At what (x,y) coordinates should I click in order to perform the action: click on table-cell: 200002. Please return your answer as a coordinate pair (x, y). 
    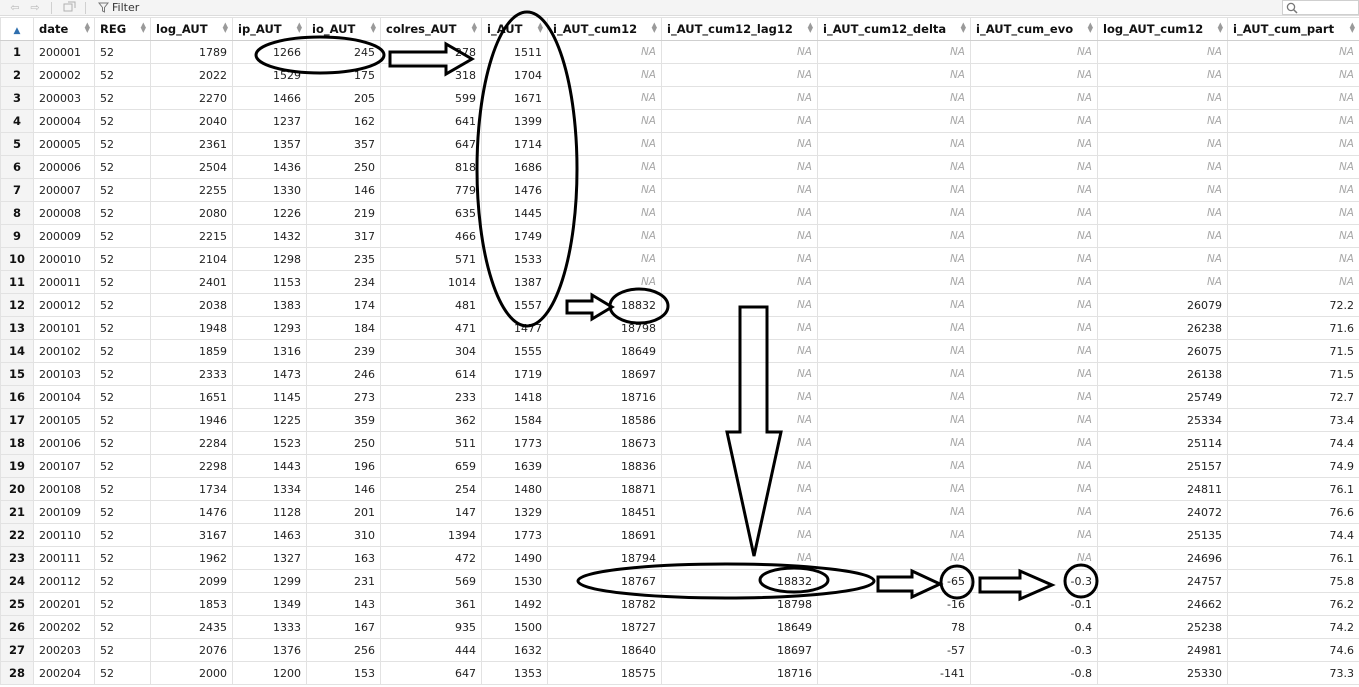
    Looking at the image, I should click on (64, 75).